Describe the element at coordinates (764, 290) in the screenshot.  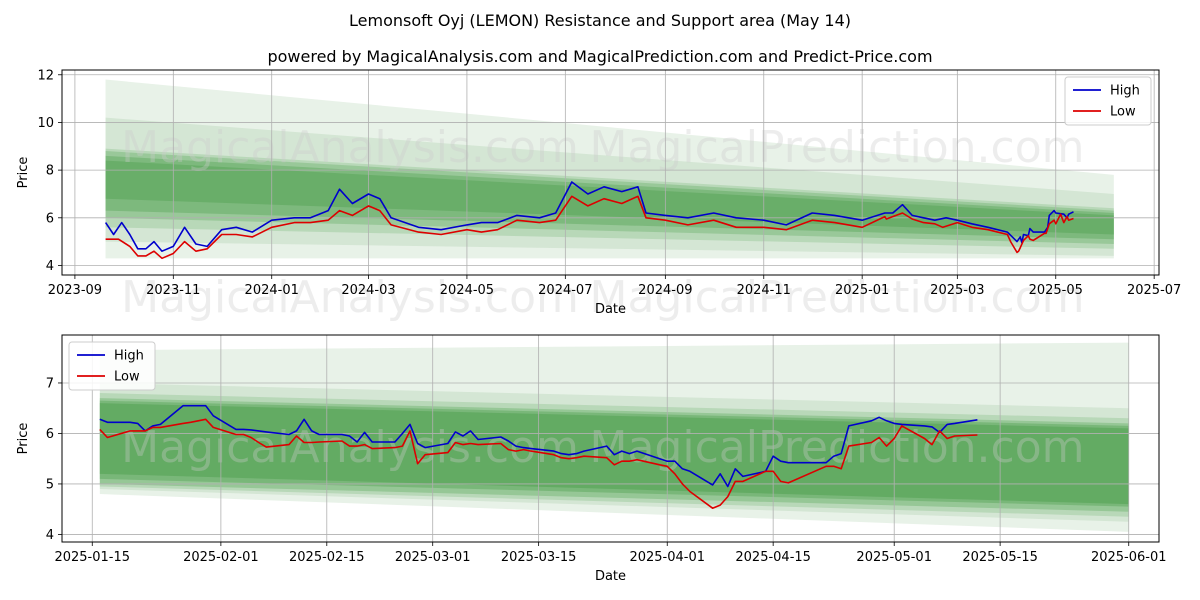
I see `x-tick-label: 2024-11` at that location.